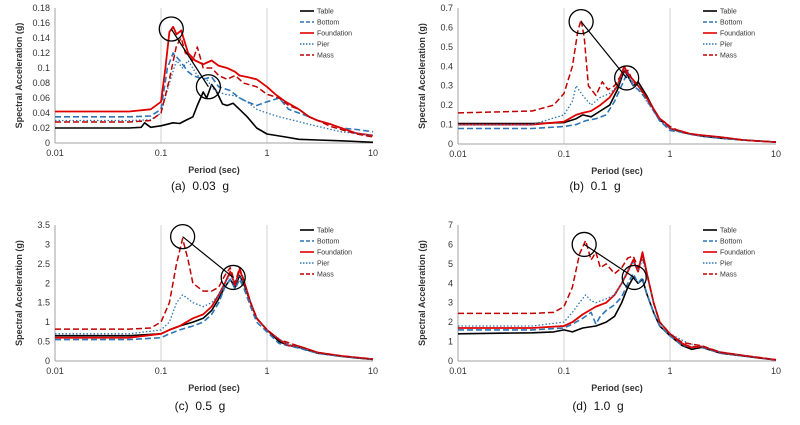  Describe the element at coordinates (446, 27) in the screenshot. I see `y-tick-label: 0.6` at that location.